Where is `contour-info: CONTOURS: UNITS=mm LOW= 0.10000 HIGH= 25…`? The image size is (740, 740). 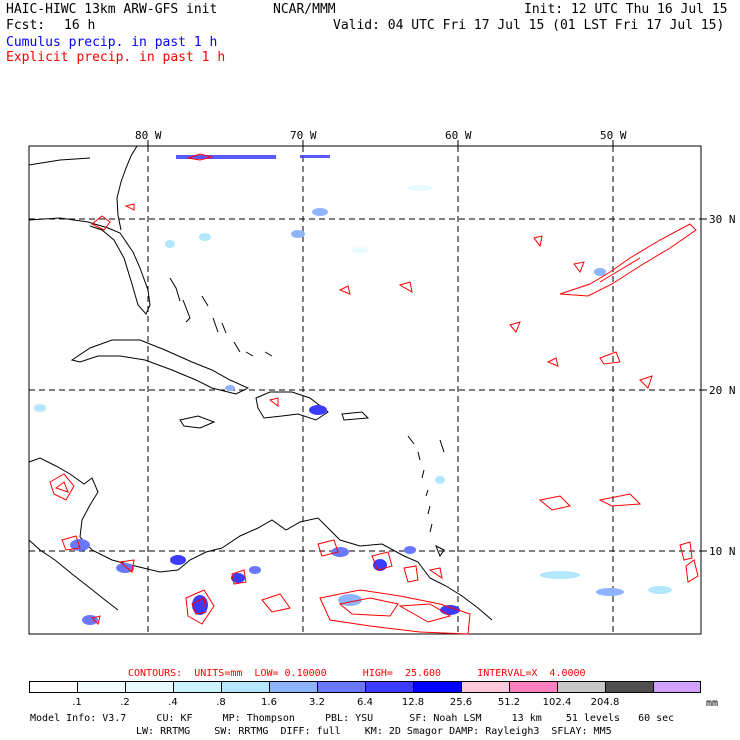
contour-info: CONTOURS: UNITS=mm LOW= 0.10000 HIGH= 25… is located at coordinates (357, 673).